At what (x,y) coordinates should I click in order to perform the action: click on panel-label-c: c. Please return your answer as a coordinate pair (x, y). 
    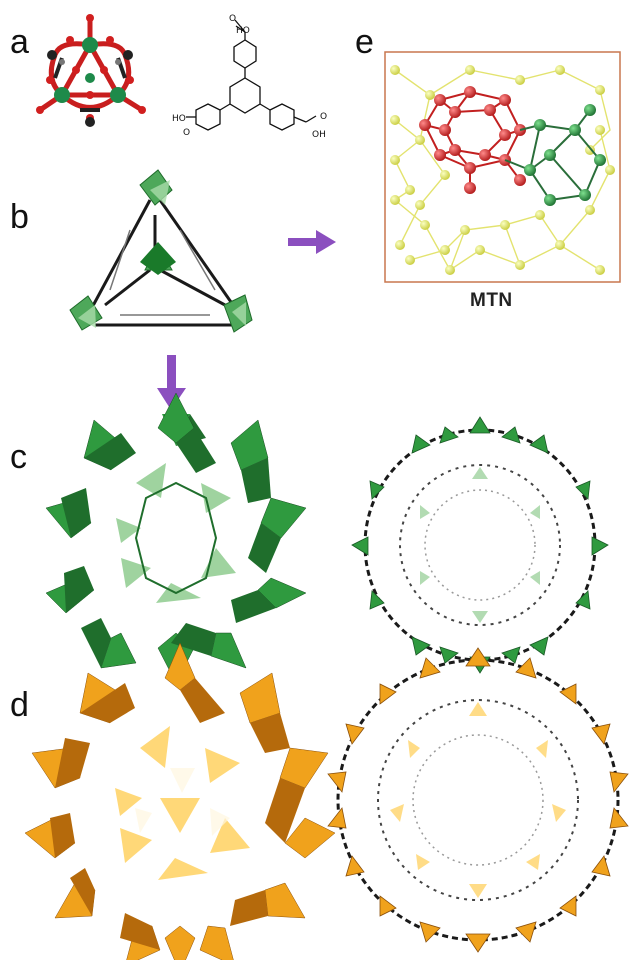
    Looking at the image, I should click on (18, 457).